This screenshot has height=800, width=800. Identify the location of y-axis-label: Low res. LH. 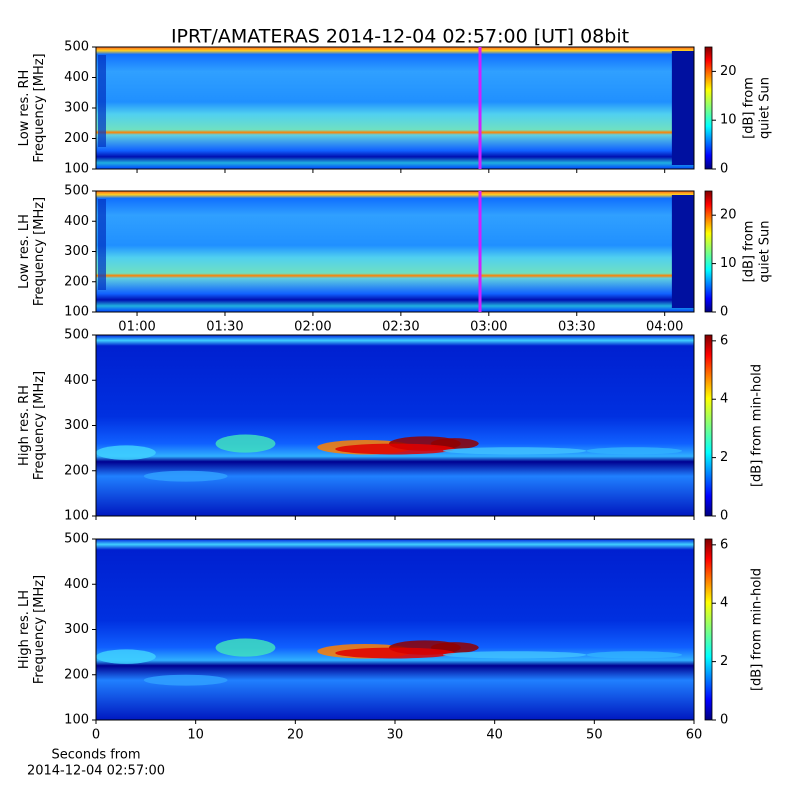
(24, 251).